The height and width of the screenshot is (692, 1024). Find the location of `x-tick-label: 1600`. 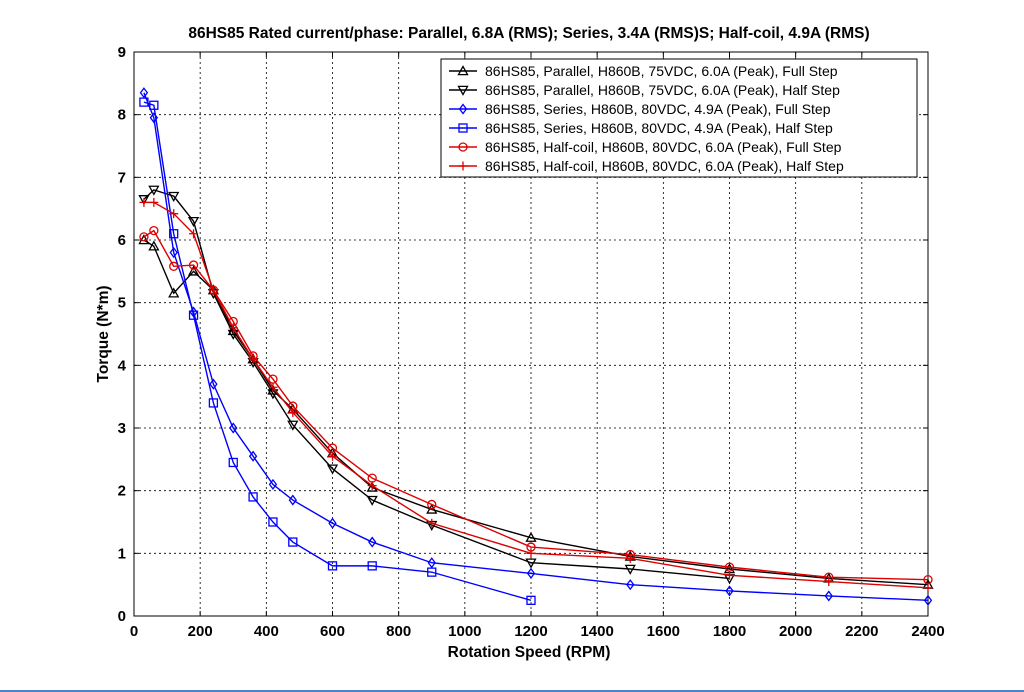

x-tick-label: 1600 is located at coordinates (663, 631).